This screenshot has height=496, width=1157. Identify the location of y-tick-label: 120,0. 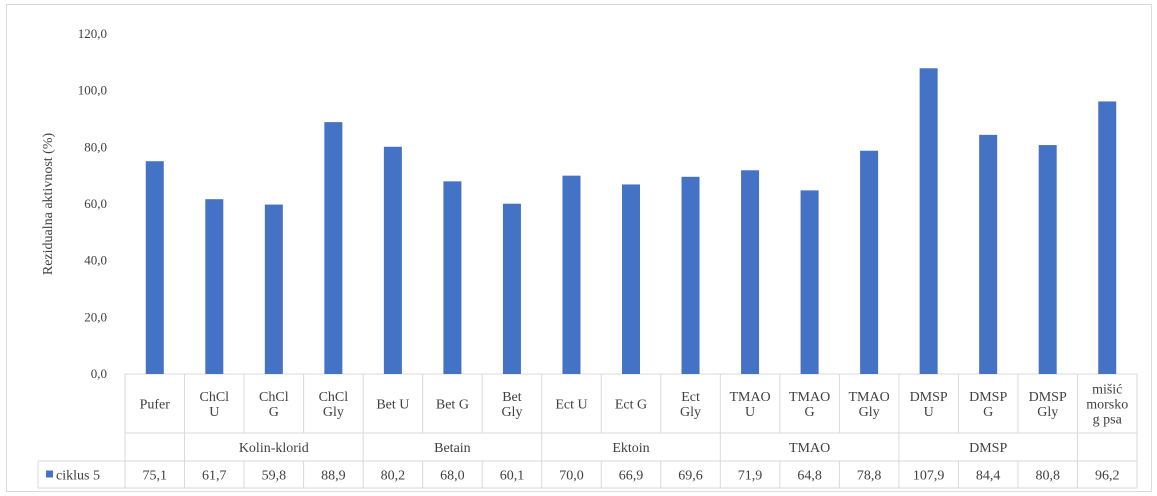
(92, 33).